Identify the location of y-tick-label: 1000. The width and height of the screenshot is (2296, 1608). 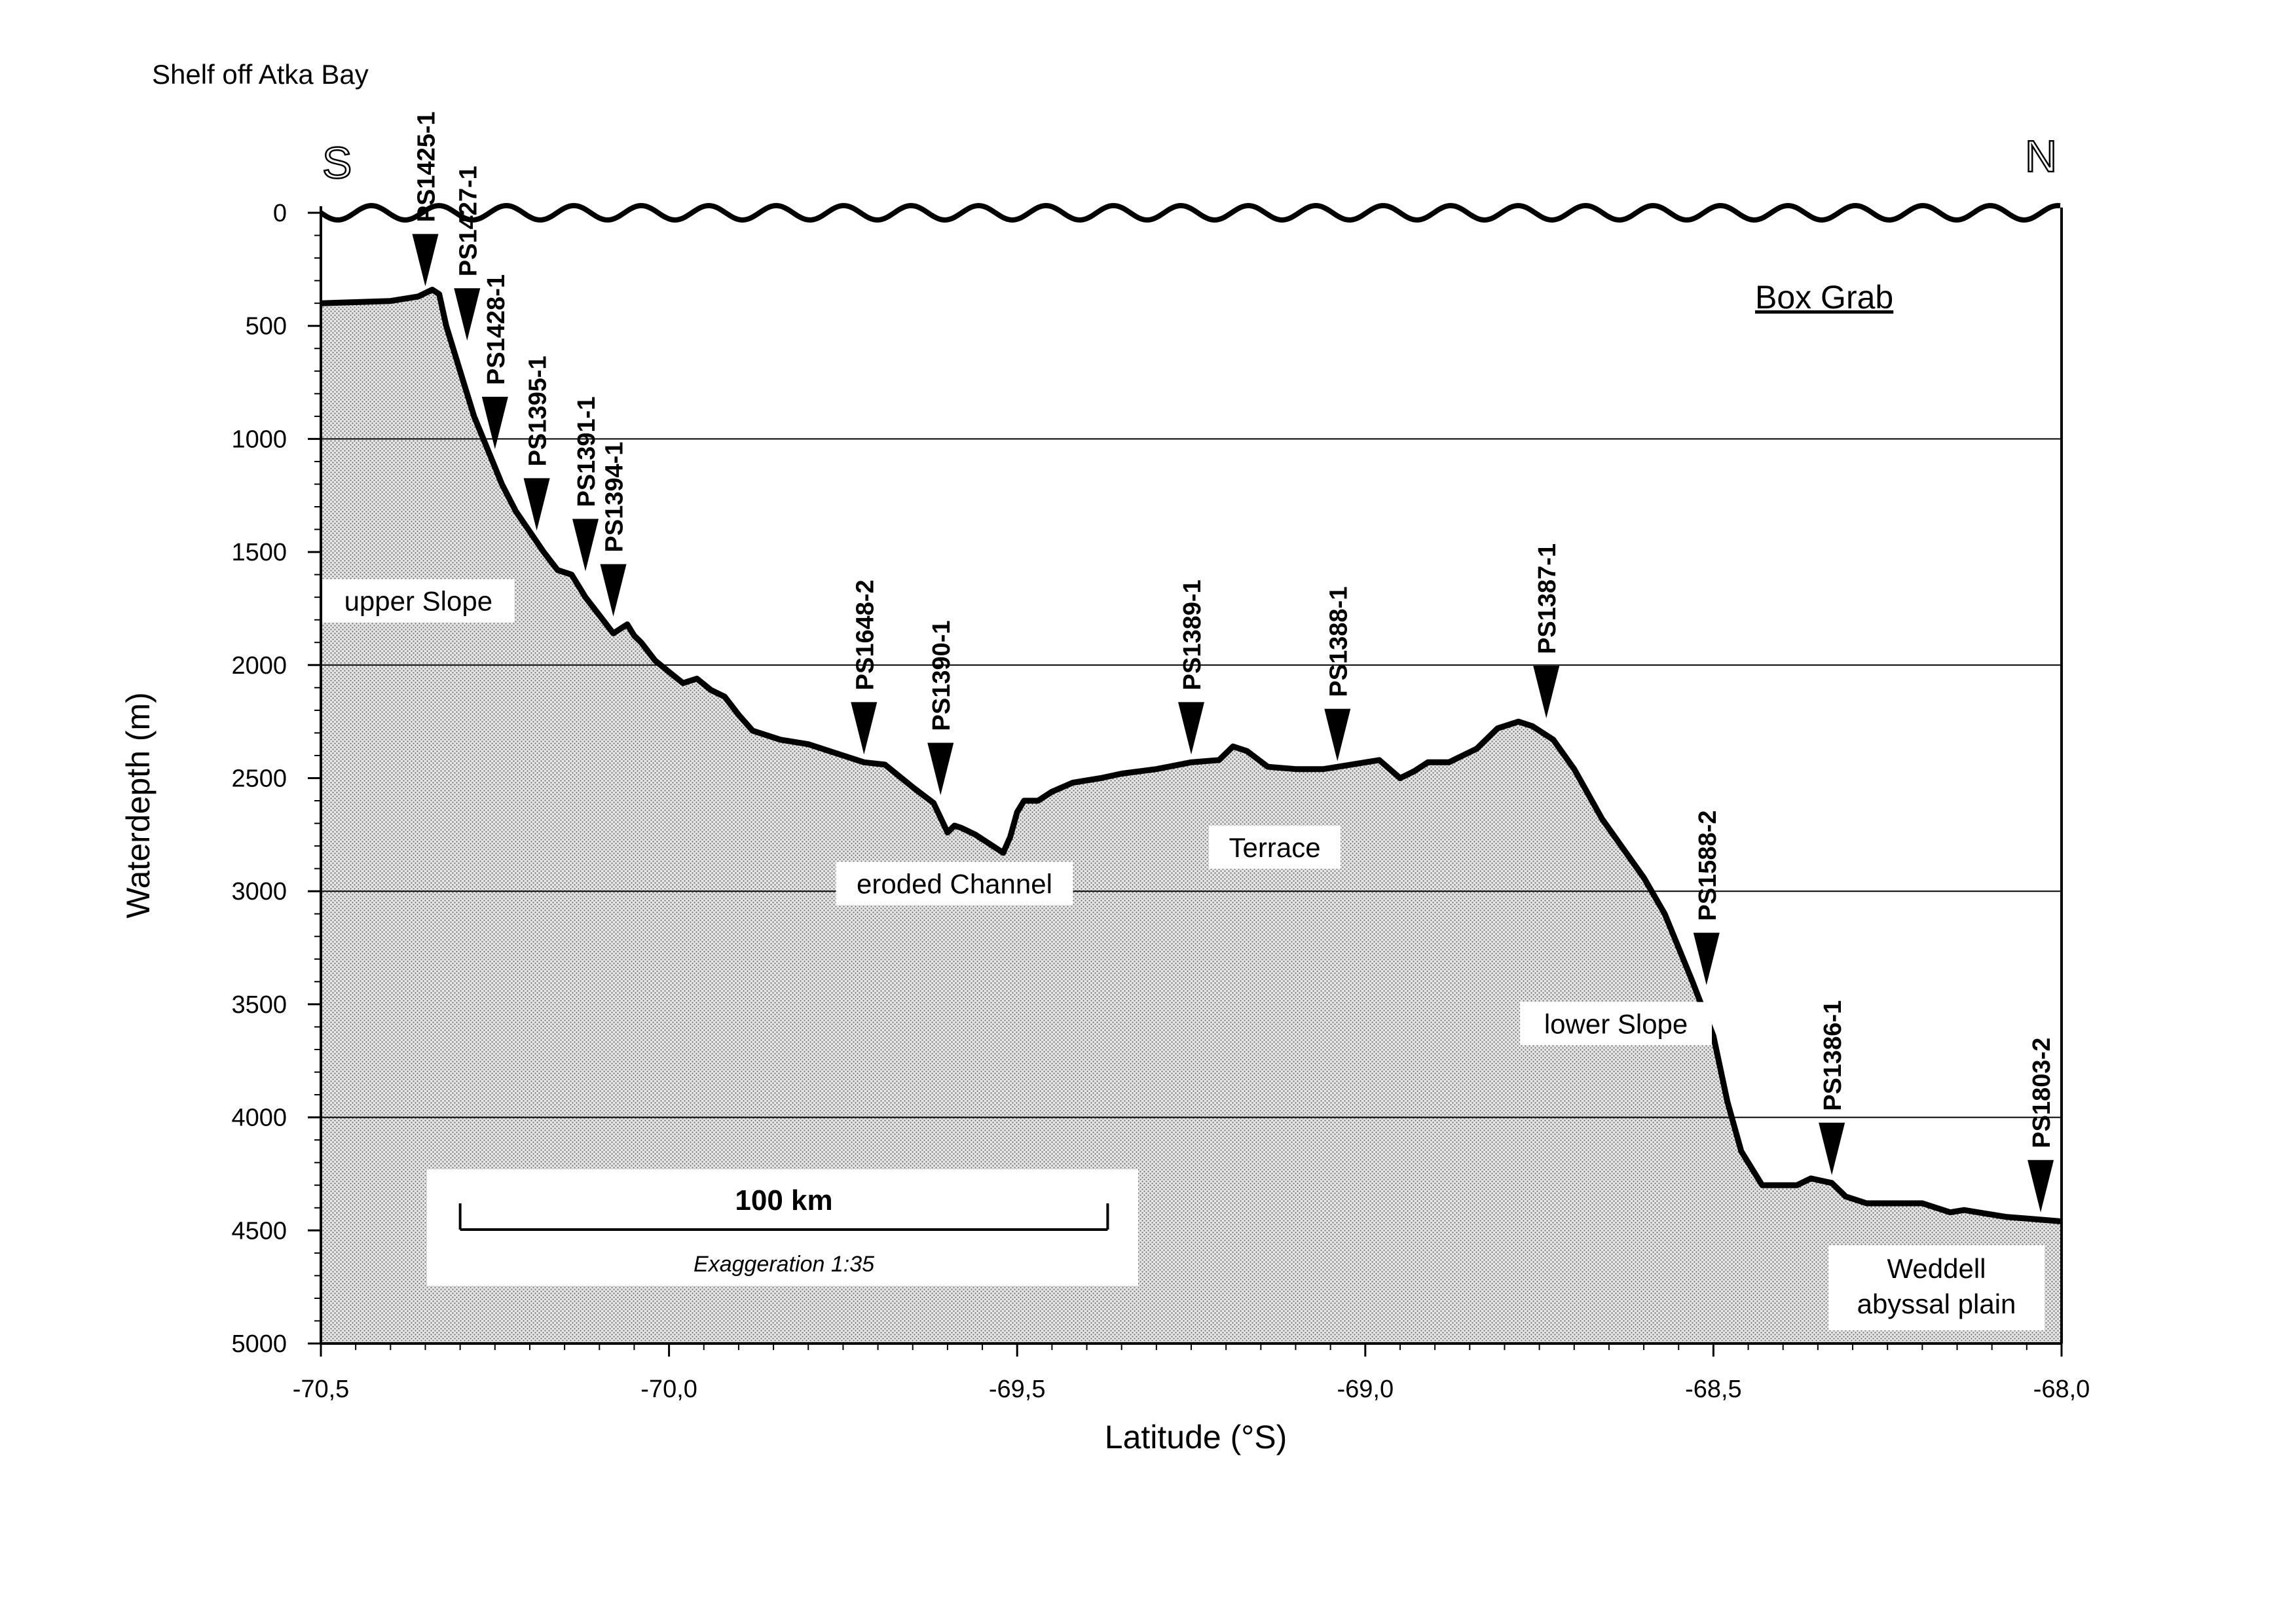
(259, 439).